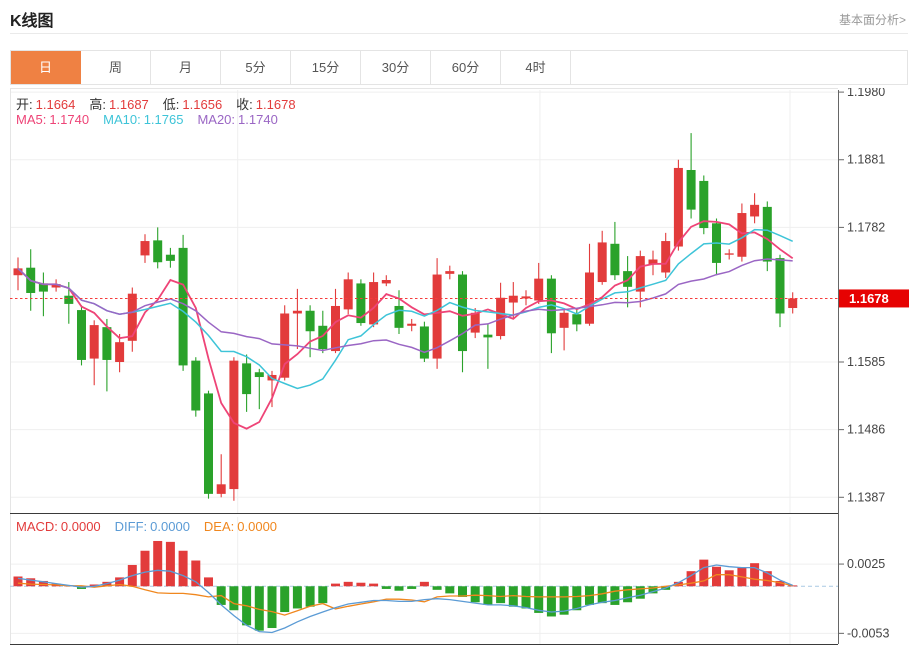 The width and height of the screenshot is (917, 647). I want to click on tab-15min: 15分, so click(326, 67).